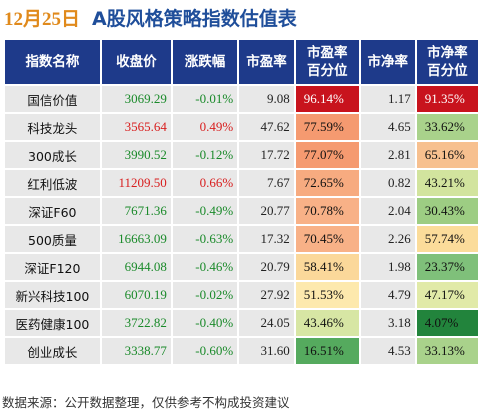 Image resolution: width=480 pixels, height=411 pixels. What do you see at coordinates (205, 183) in the screenshot?
I see `cell-change: 0.66%` at bounding box center [205, 183].